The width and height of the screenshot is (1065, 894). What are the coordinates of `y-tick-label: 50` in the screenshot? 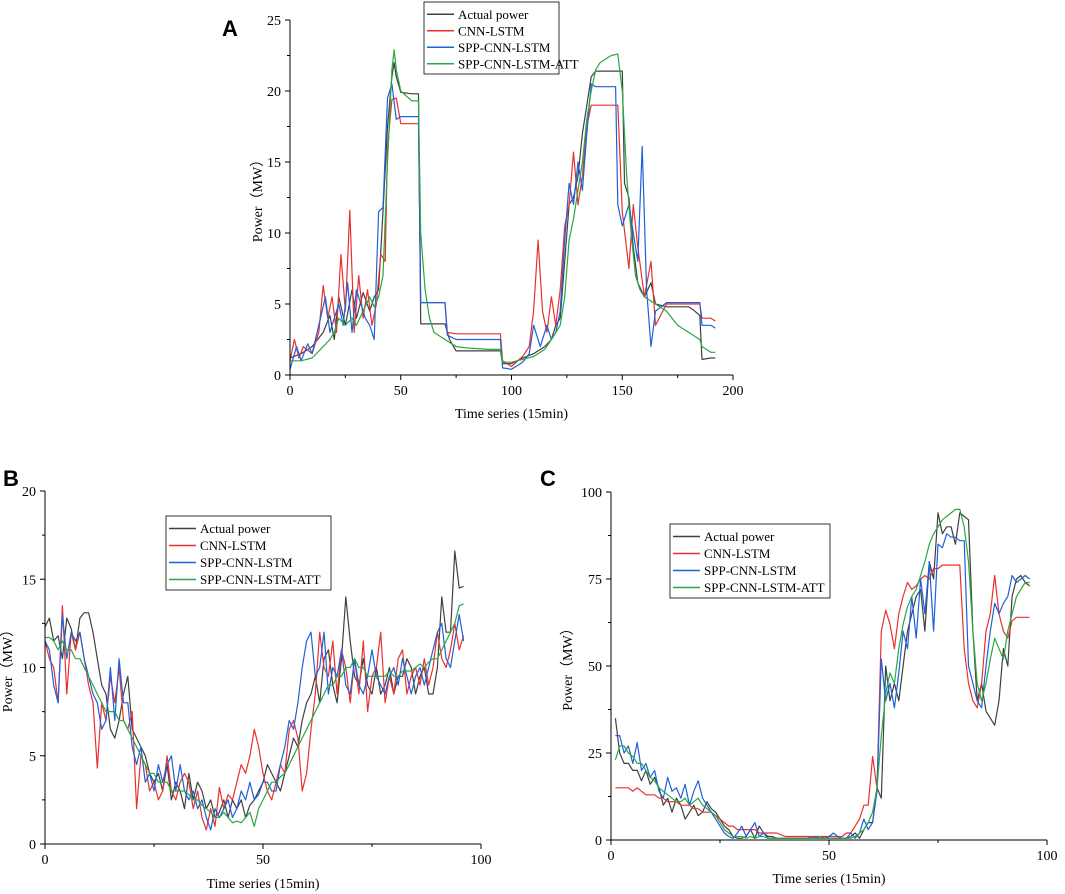 It's located at (595, 667).